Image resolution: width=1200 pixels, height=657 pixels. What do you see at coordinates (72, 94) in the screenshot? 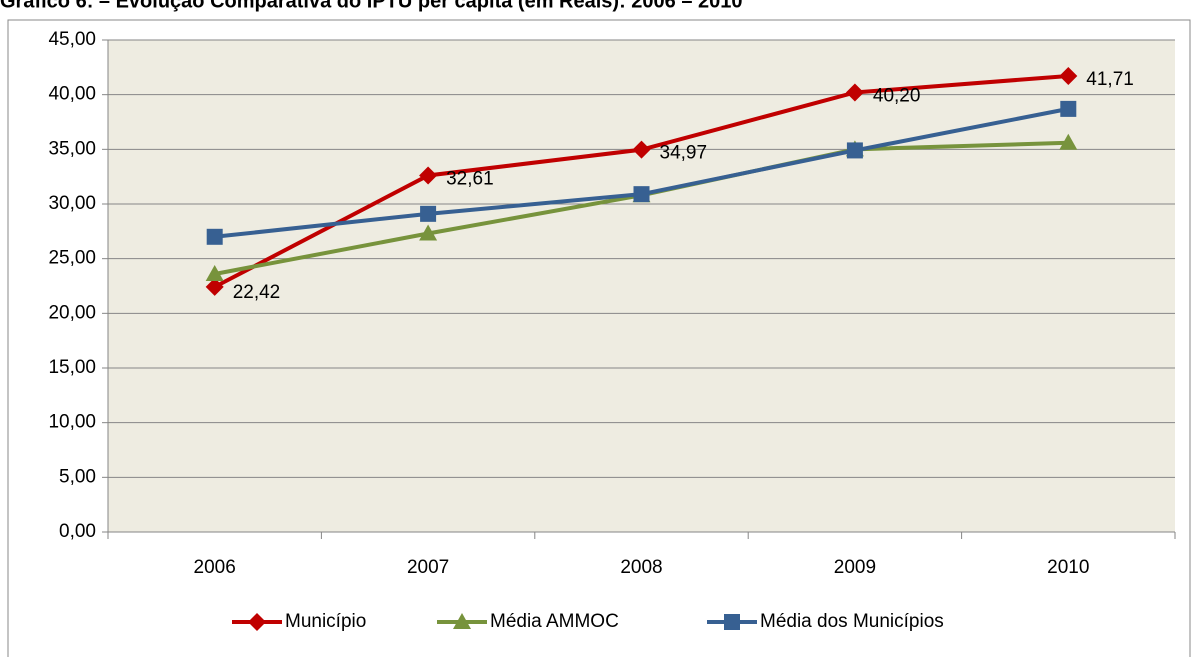
I see `y-tick-label: 40,00` at bounding box center [72, 94].